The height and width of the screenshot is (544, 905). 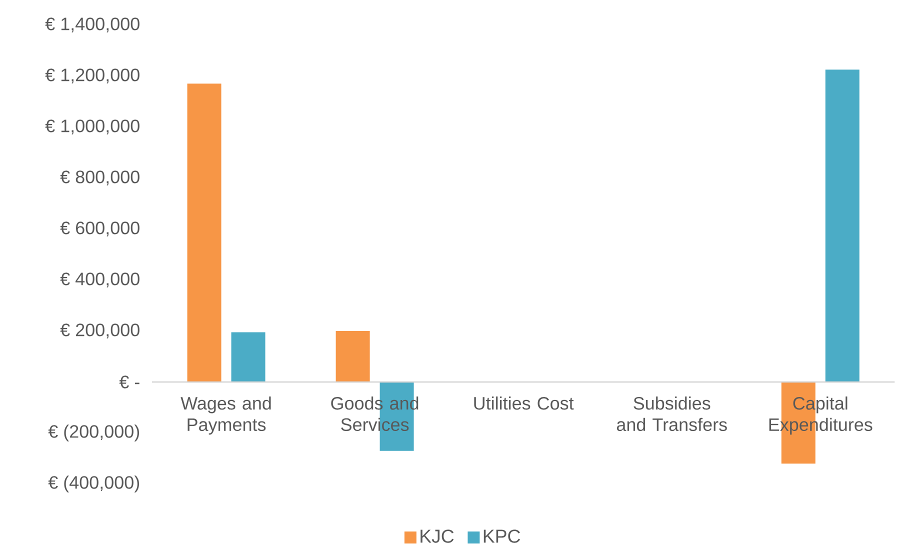 I want to click on legend-label: KJC, so click(x=437, y=536).